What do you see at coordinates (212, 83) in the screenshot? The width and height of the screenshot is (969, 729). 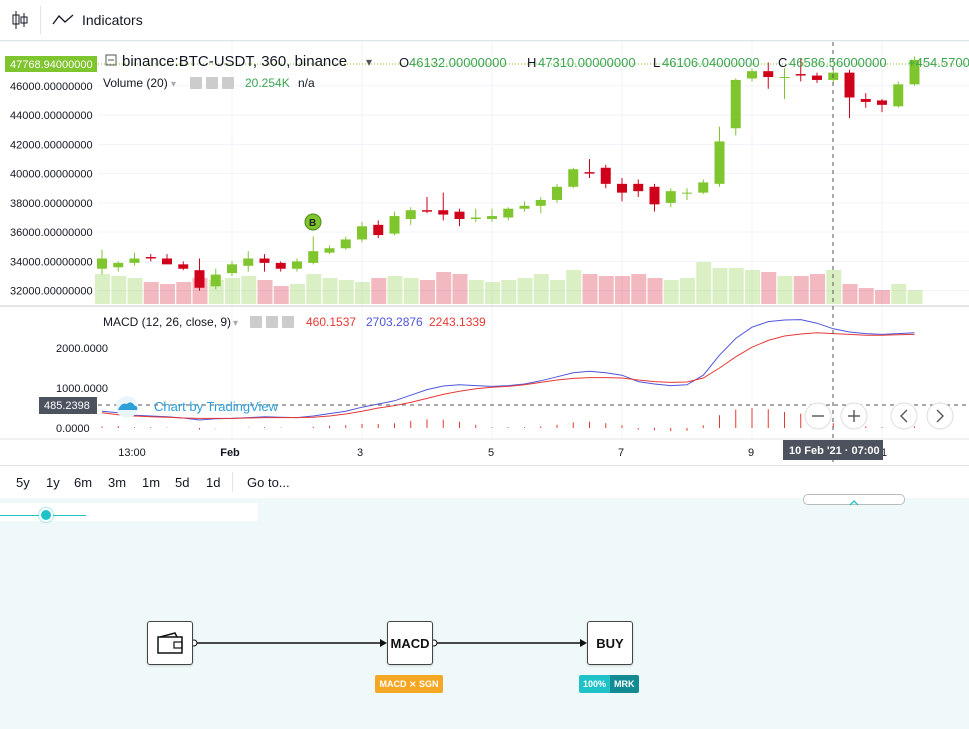 I see `volume-settings-icon` at bounding box center [212, 83].